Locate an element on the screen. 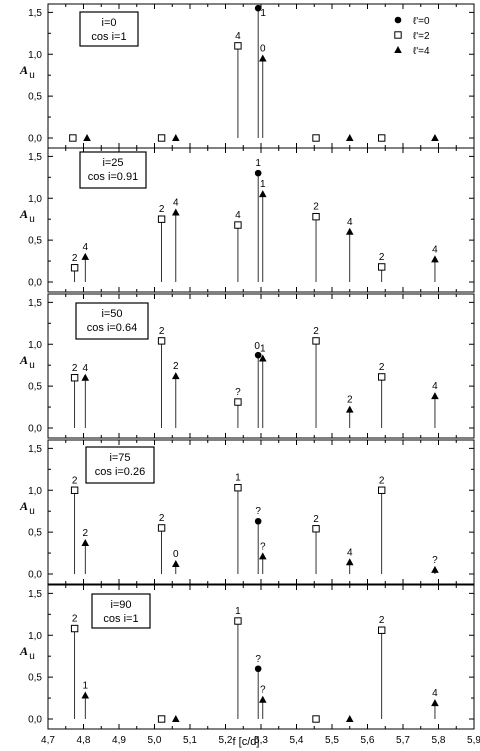 This screenshot has height=751, width=480. x-tick-label: 5,2 is located at coordinates (226, 740).